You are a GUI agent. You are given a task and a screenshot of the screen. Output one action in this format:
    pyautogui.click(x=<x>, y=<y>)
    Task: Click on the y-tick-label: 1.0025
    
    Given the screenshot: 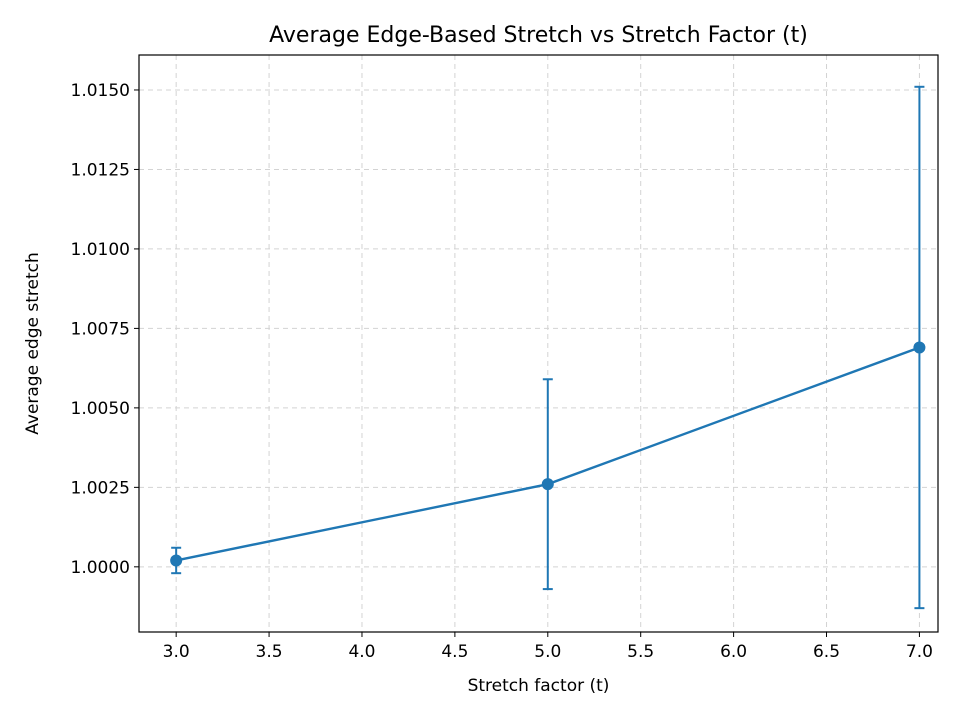 What is the action you would take?
    pyautogui.click(x=100, y=488)
    